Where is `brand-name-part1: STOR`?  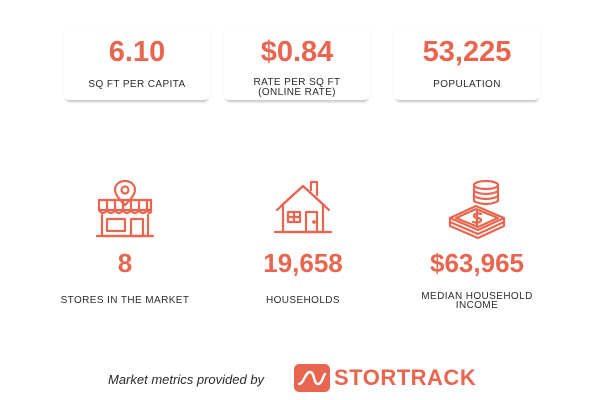 brand-name-part1: STOR is located at coordinates (365, 377).